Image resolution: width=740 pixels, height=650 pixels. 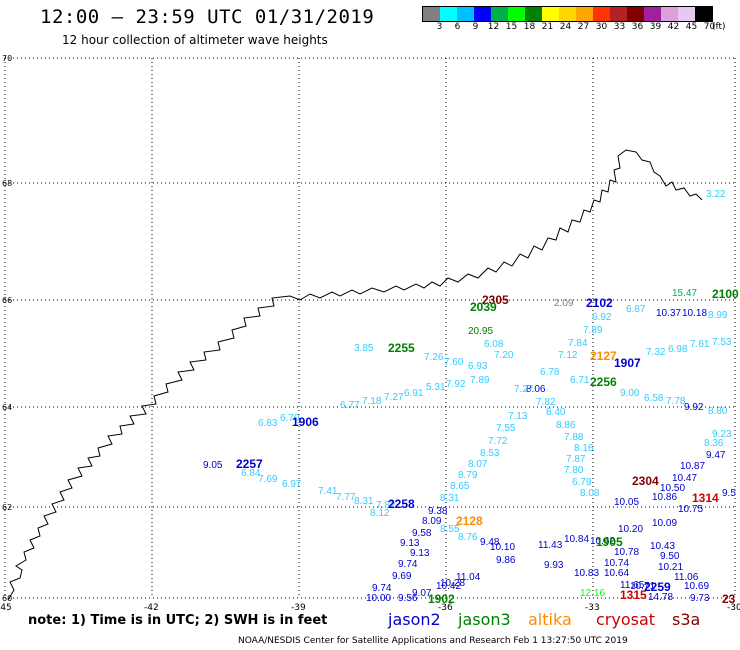 What do you see at coordinates (490, 542) in the screenshot?
I see `wave-height-value: 9.48` at bounding box center [490, 542].